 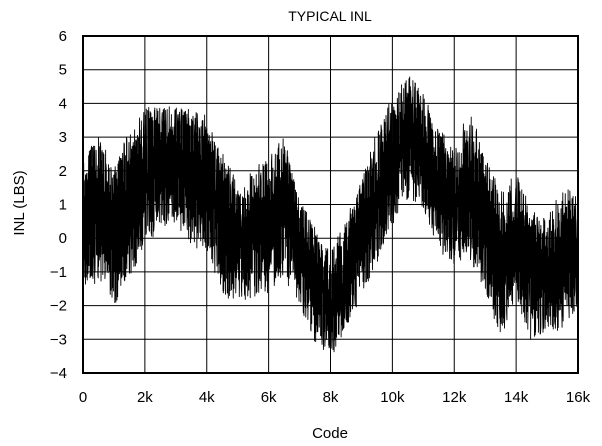 I want to click on y-tick-label-2: 4, so click(x=63, y=103).